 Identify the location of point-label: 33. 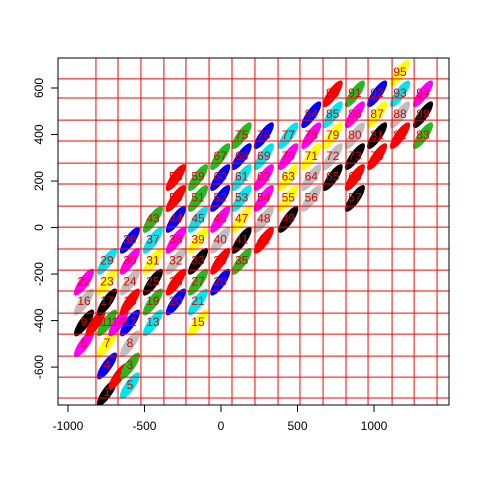
(198, 260).